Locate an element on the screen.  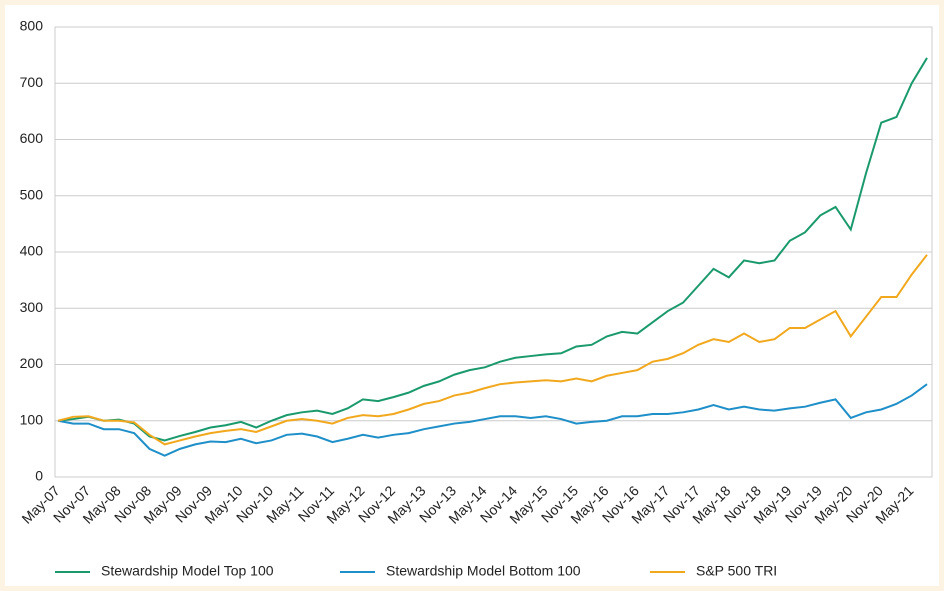
y-tick-label: 600 is located at coordinates (32, 138).